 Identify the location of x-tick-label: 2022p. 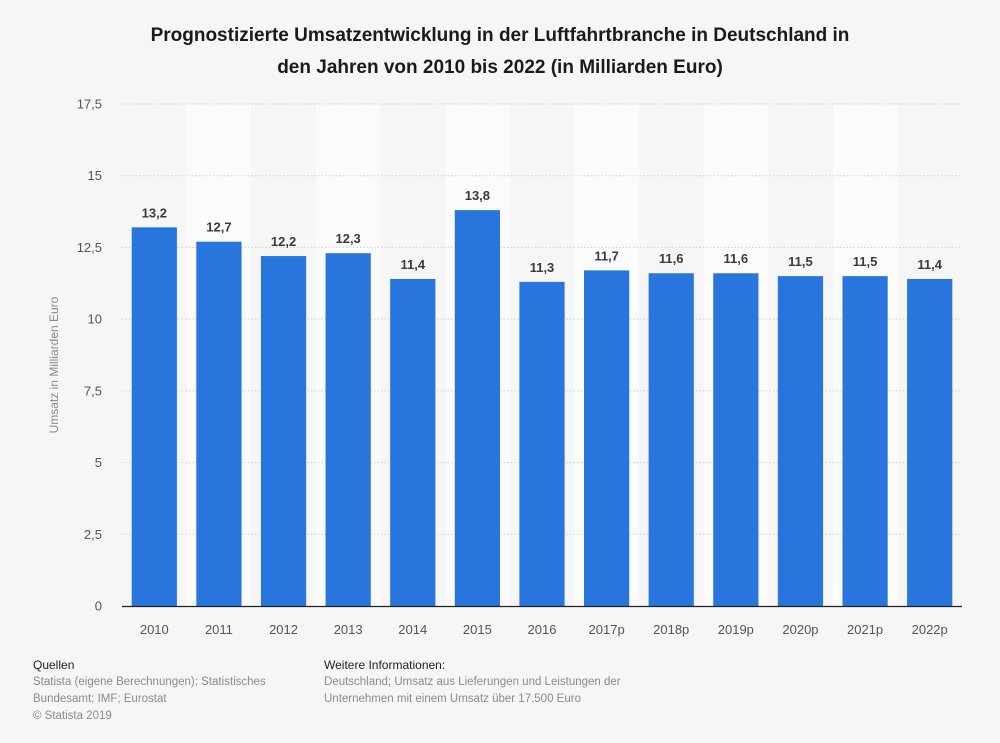
(930, 629).